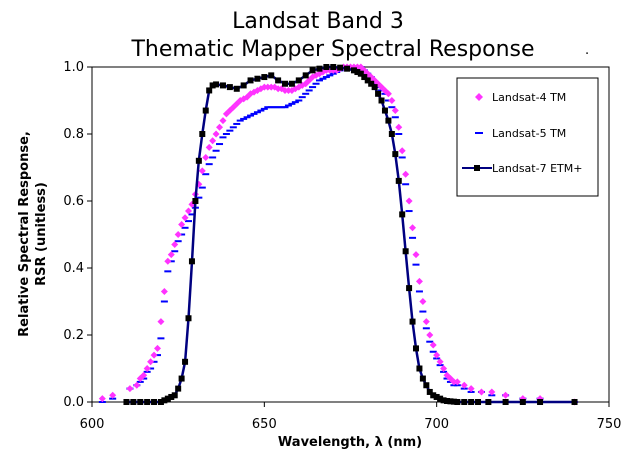 This screenshot has width=640, height=460. Describe the element at coordinates (529, 97) in the screenshot. I see `legend-item-landsat4: Landsat-4 TM` at that location.